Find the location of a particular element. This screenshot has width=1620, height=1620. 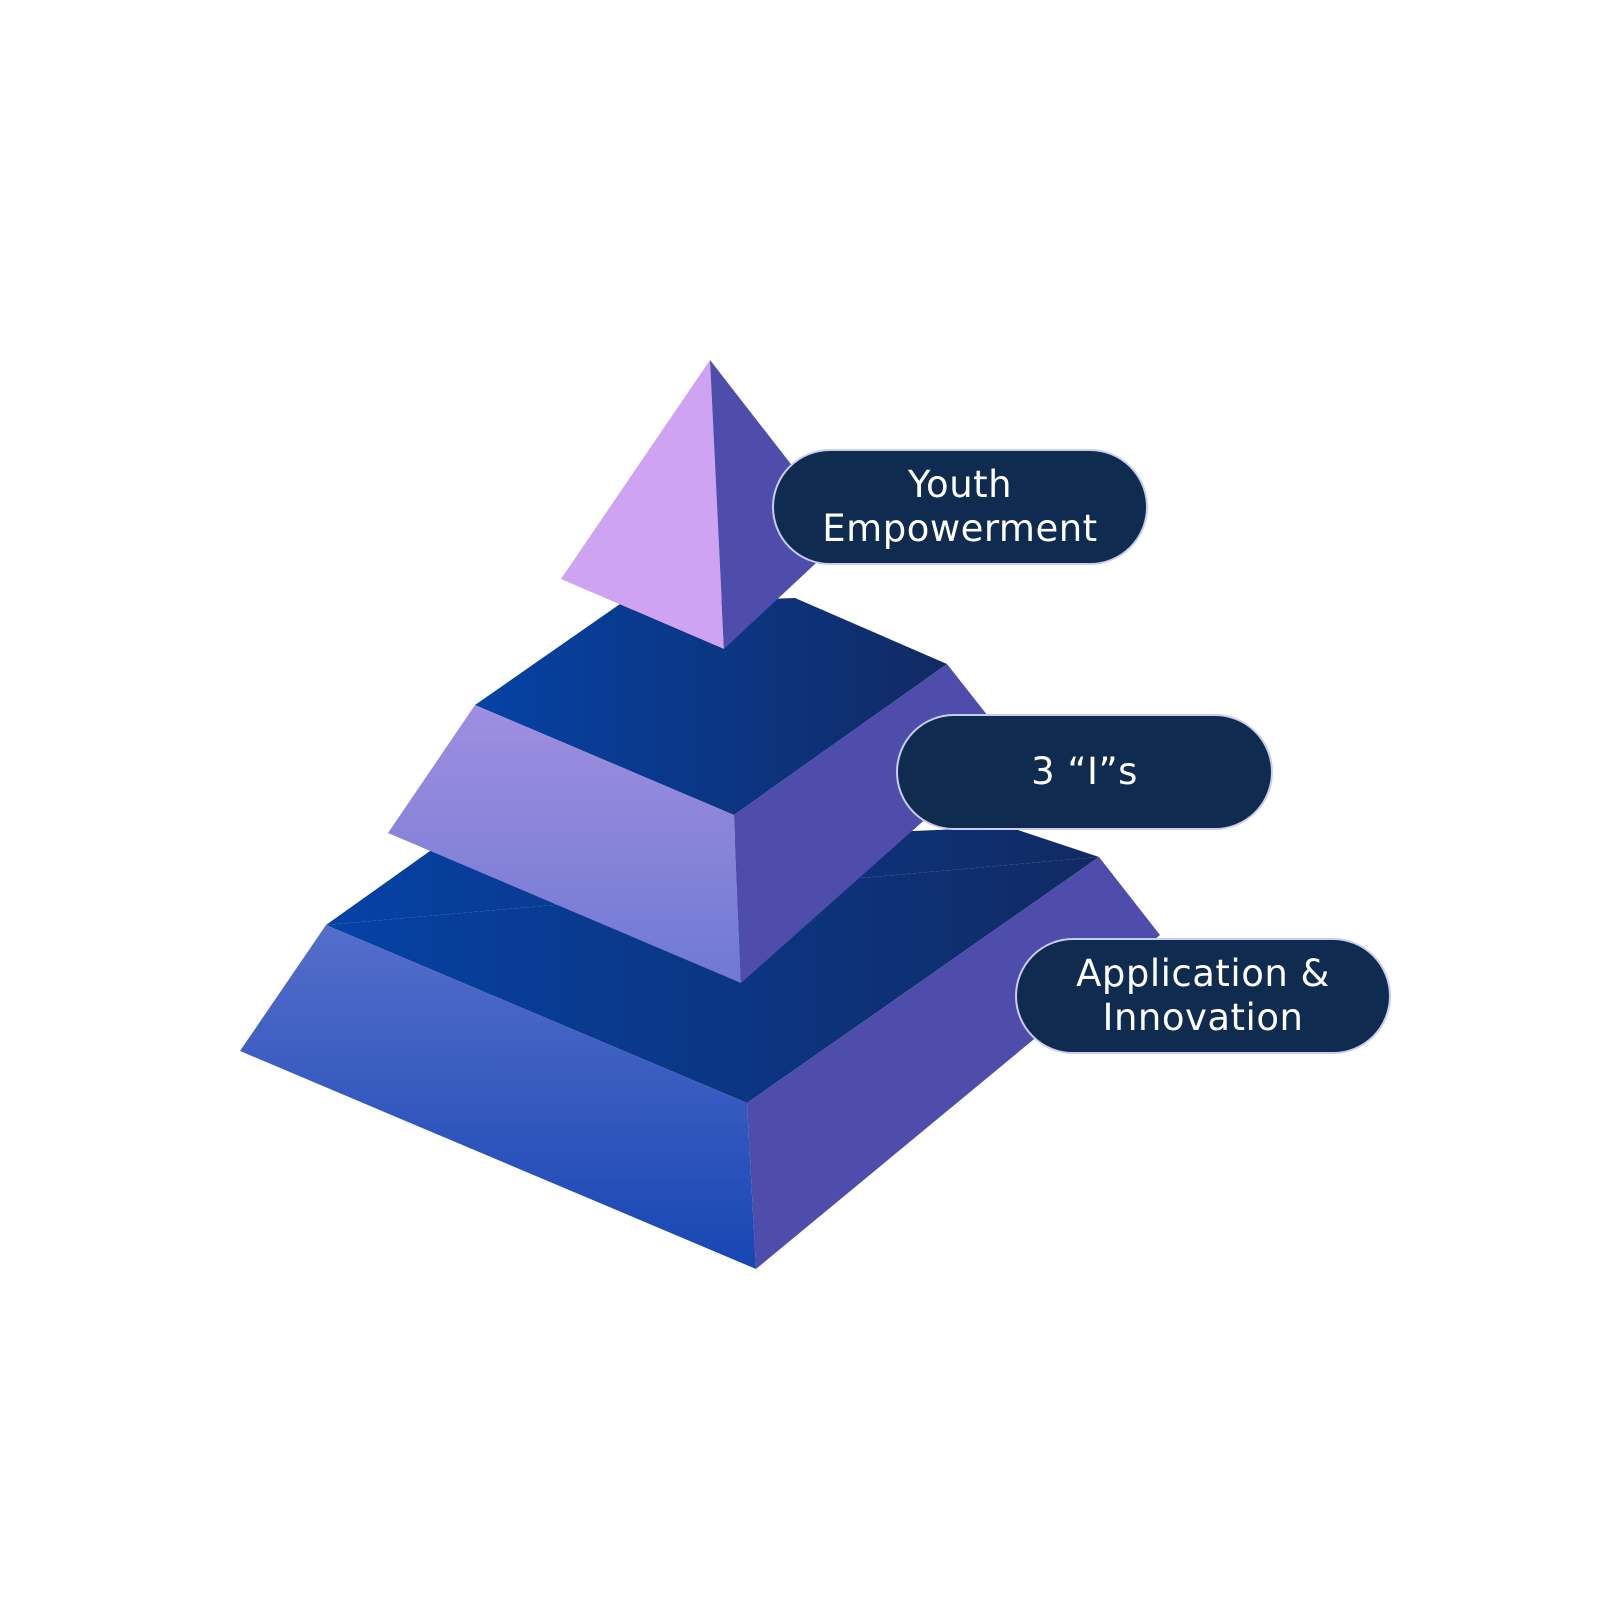

level-label-youth-empowerment: Youth Empowerment is located at coordinates (960, 507).